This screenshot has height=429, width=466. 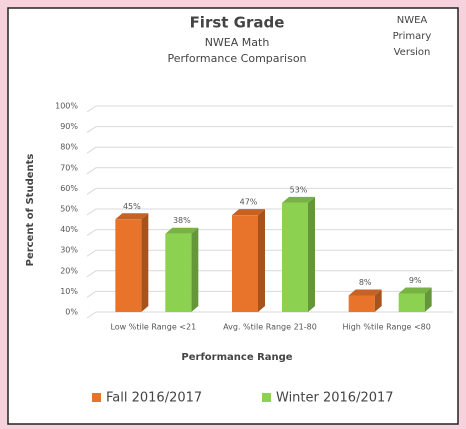 I want to click on data-label: 9%, so click(x=415, y=280).